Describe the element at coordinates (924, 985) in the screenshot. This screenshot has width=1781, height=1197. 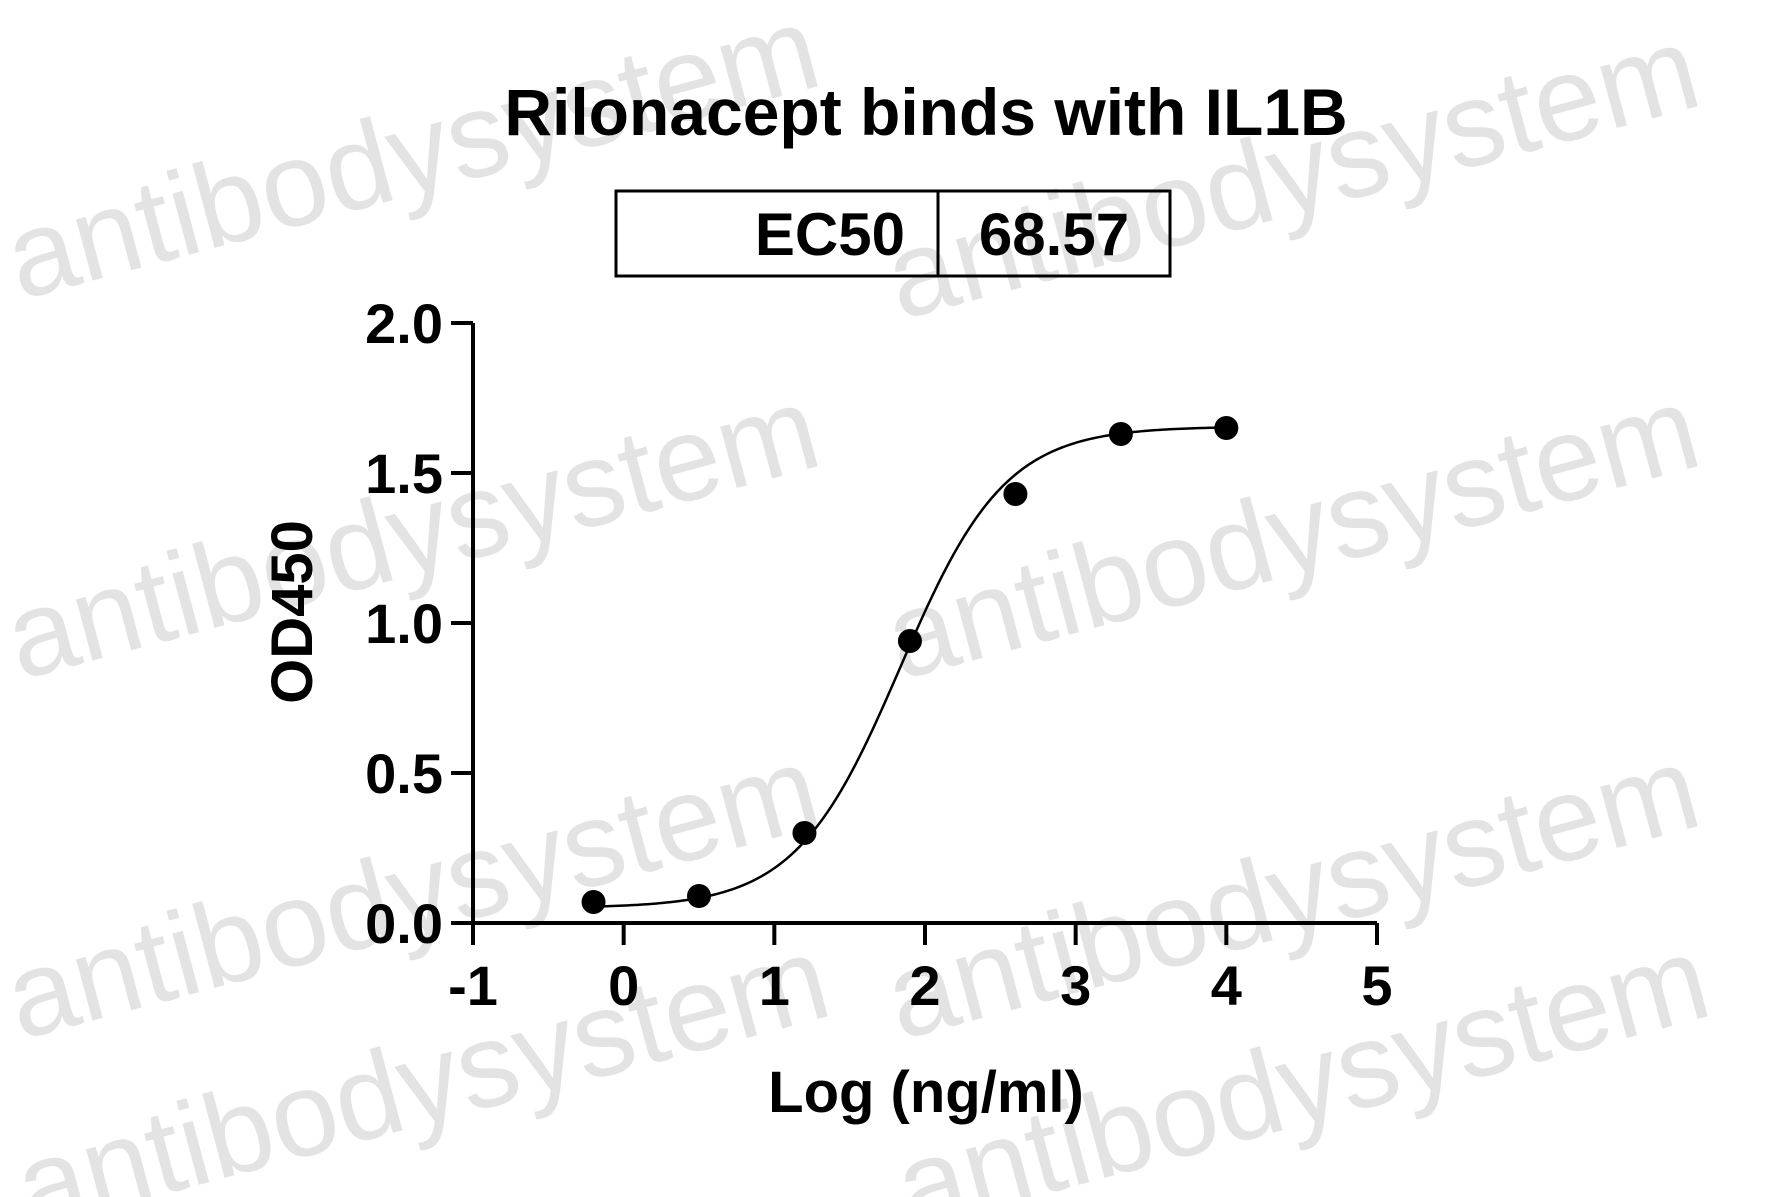
I see `x-tick-label: 2` at that location.